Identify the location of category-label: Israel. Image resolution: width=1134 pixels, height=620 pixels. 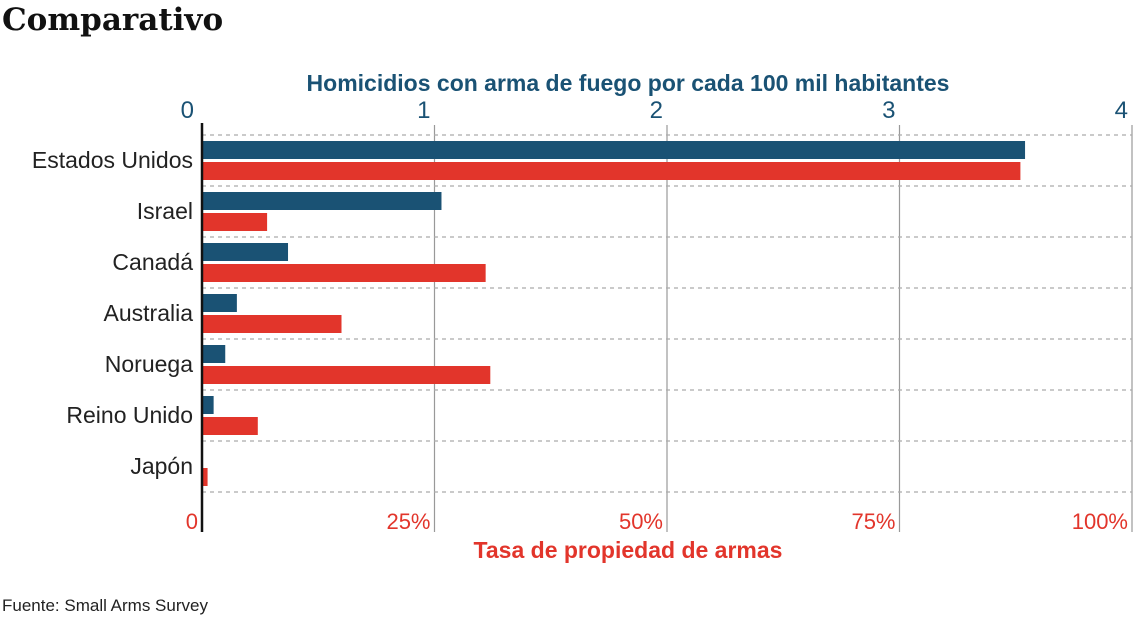
(165, 211).